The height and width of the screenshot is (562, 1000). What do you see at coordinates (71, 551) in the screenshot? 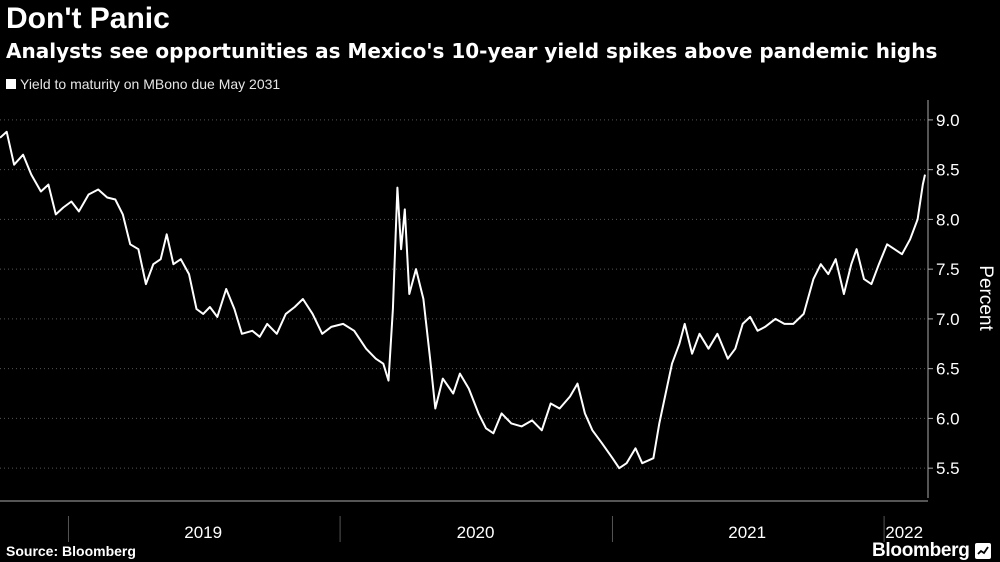
I see `source-note: Source: Bloomberg` at bounding box center [71, 551].